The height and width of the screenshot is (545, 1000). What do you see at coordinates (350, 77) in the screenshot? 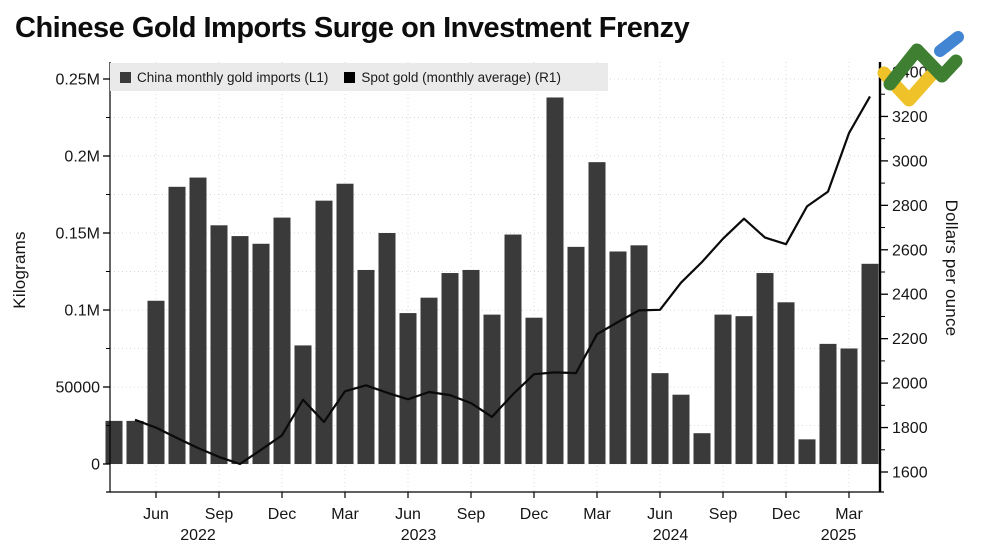
I see `legend-swatch-spot-gold` at bounding box center [350, 77].